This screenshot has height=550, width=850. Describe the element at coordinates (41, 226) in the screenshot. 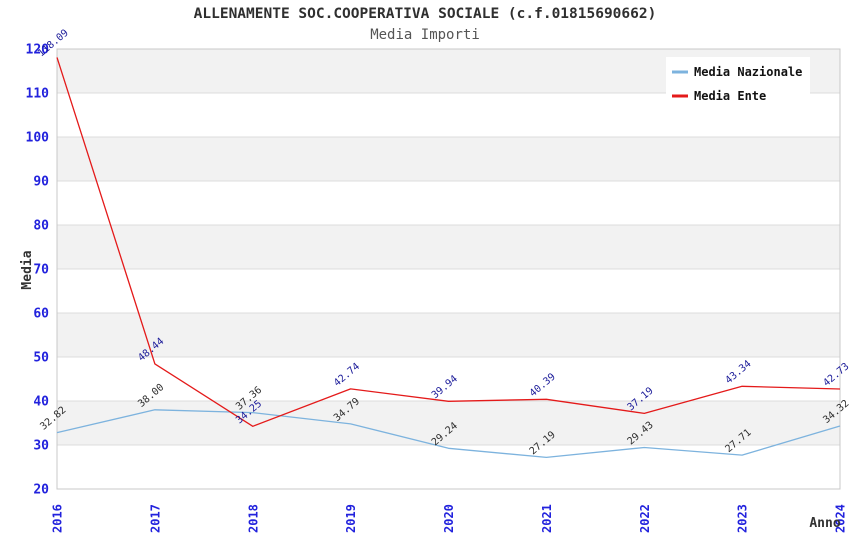

I see `y-tick-label: 80` at that location.